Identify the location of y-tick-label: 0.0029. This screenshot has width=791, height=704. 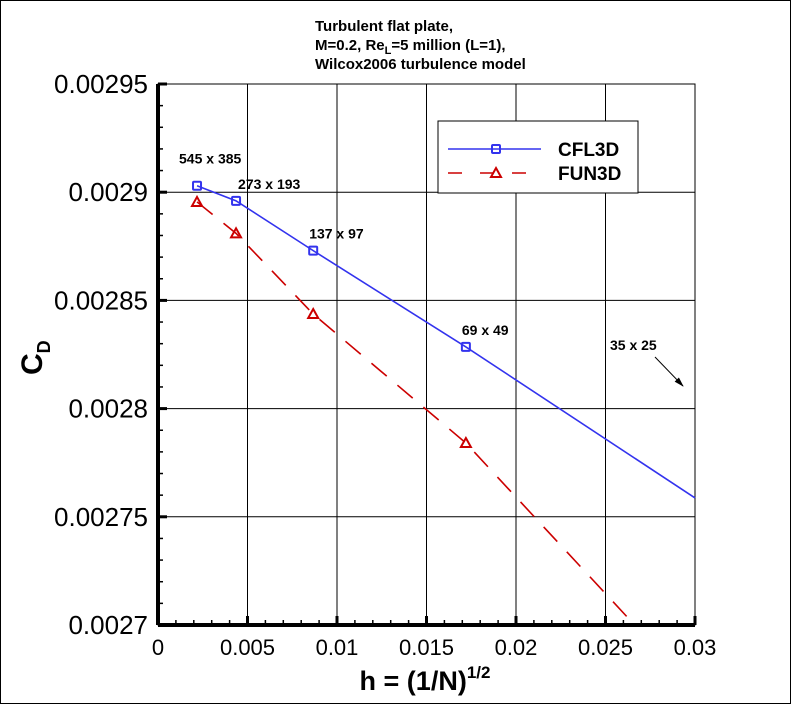
(108, 192).